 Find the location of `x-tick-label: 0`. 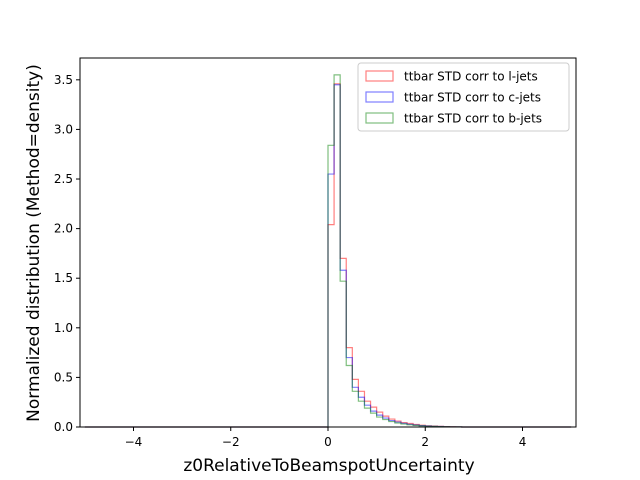

x-tick-label: 0 is located at coordinates (328, 442).